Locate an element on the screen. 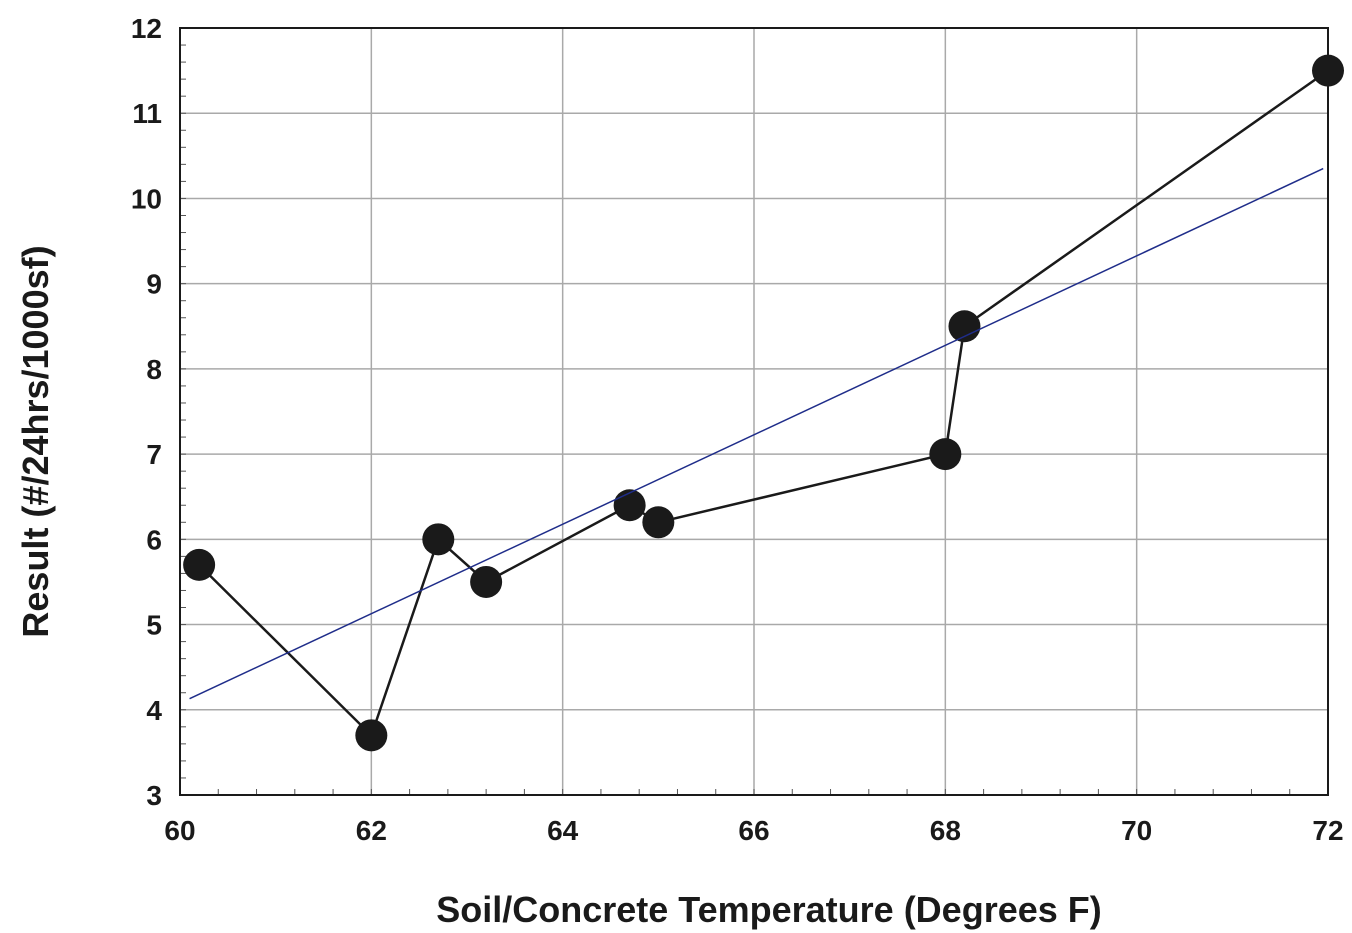  x-tick-label: 68 is located at coordinates (945, 830).